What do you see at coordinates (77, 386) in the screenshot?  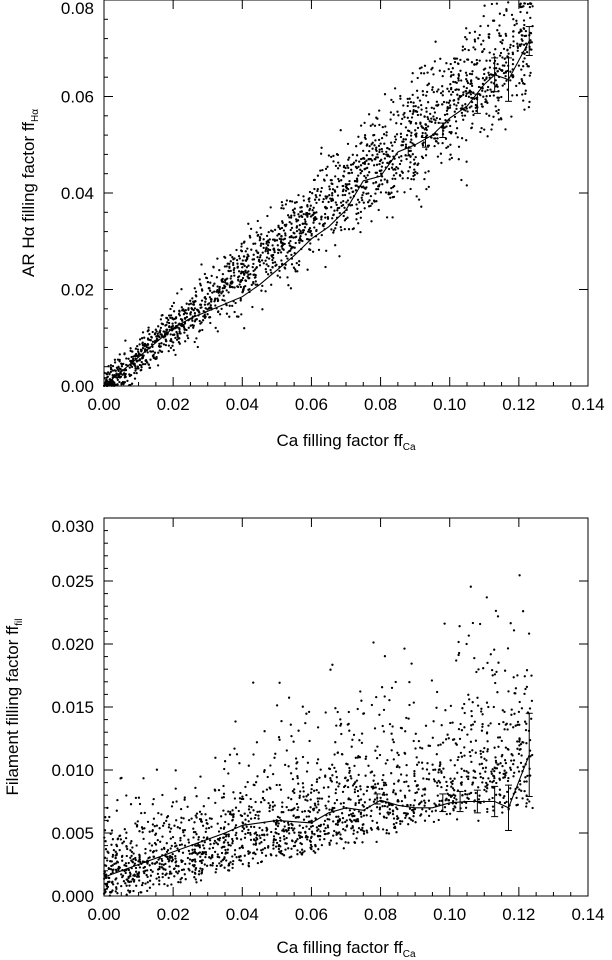 I see `y-tick-label: 0.00` at bounding box center [77, 386].